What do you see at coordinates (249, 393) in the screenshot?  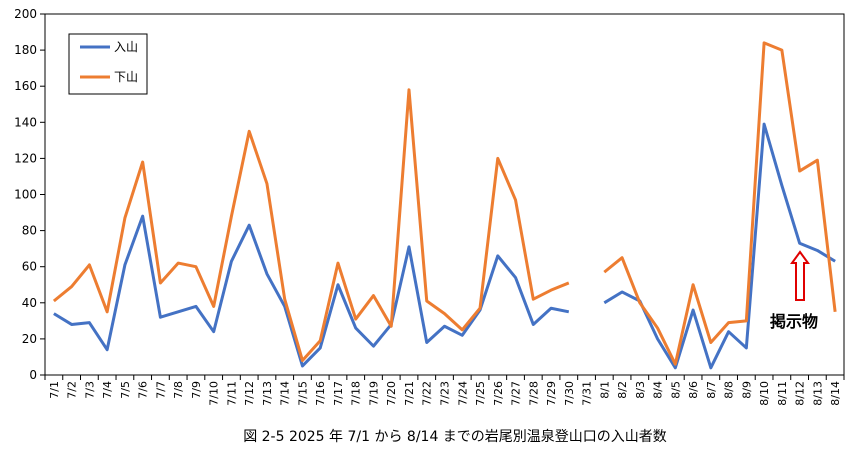 I see `x-tick-label: 7/12` at bounding box center [249, 393].